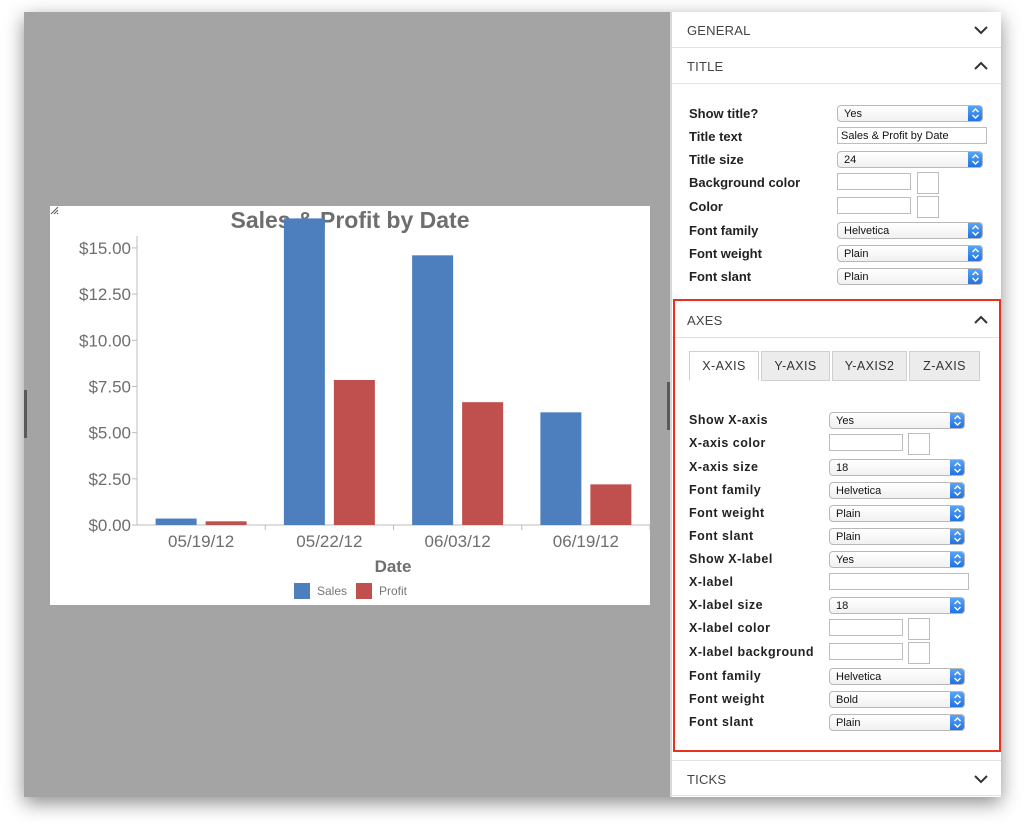  Describe the element at coordinates (706, 206) in the screenshot. I see `color-label: Color` at that location.